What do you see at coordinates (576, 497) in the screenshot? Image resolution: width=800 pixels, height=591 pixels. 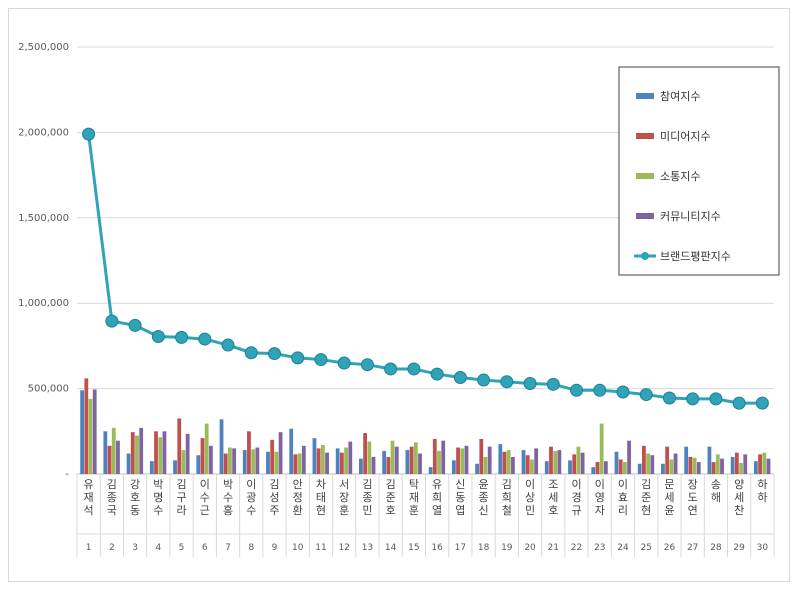 I see `category-label-char: 경` at bounding box center [576, 497].